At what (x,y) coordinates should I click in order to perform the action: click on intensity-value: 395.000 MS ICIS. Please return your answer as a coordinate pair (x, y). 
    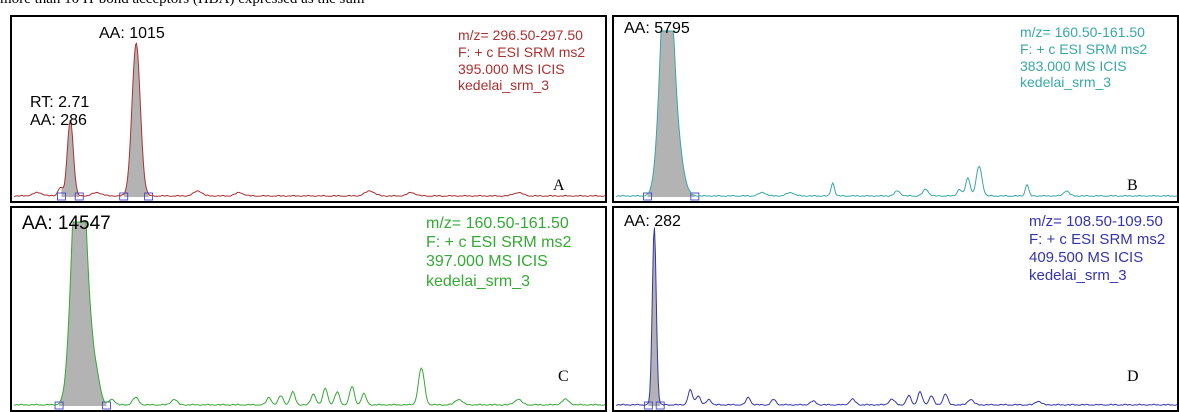
    Looking at the image, I should click on (511, 68).